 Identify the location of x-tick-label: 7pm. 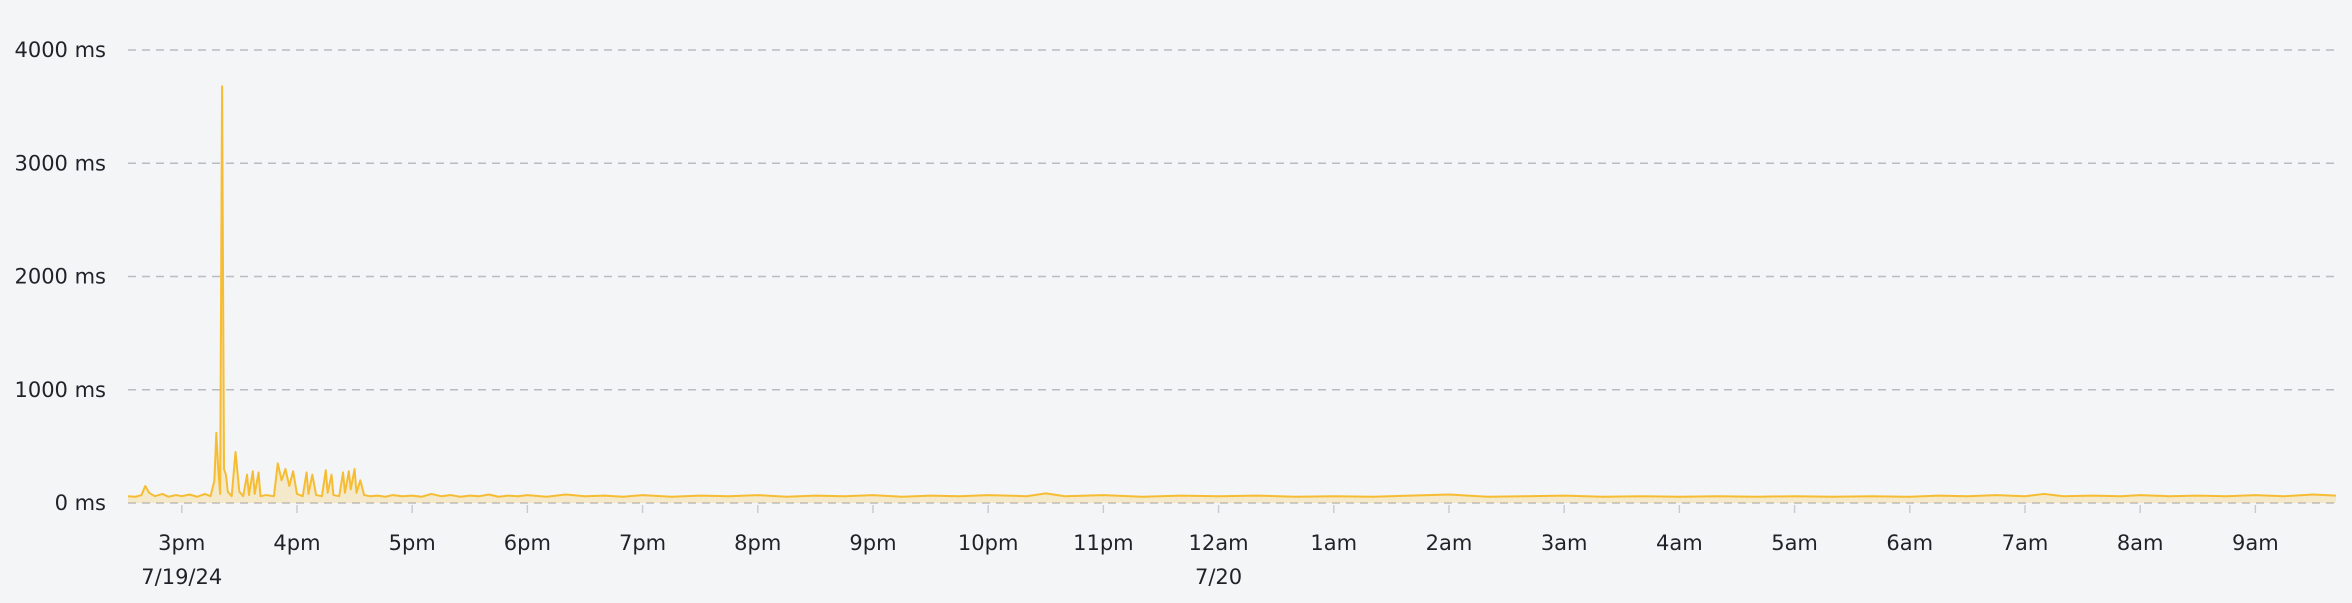
(642, 543).